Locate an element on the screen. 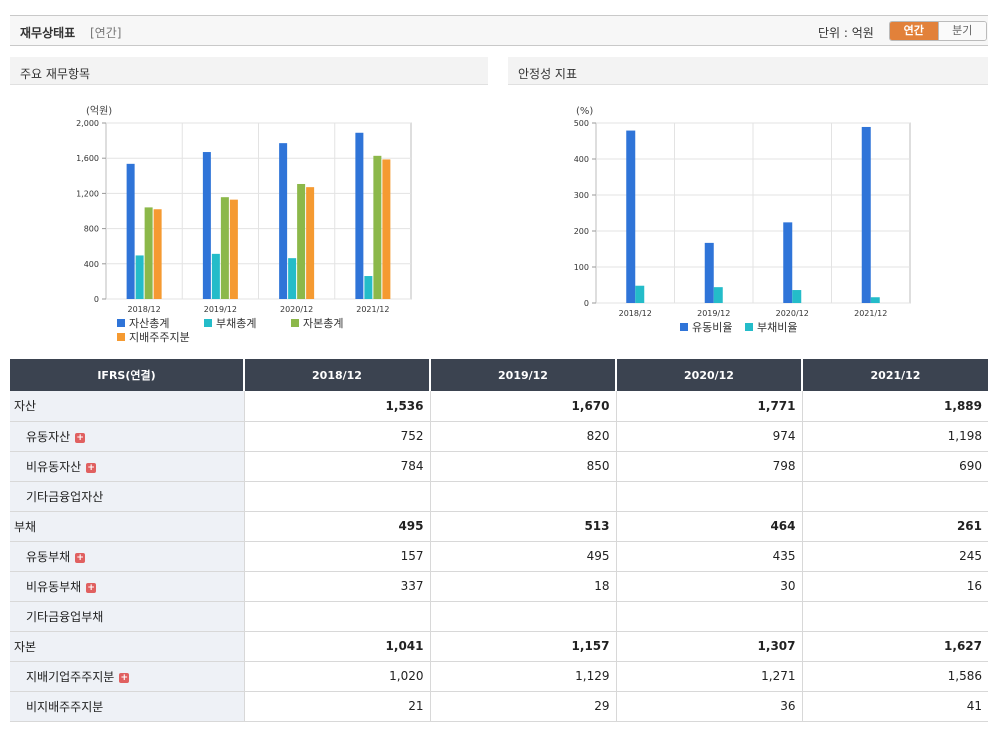  row-label-cell: 기타금융업부채 is located at coordinates (127, 616).